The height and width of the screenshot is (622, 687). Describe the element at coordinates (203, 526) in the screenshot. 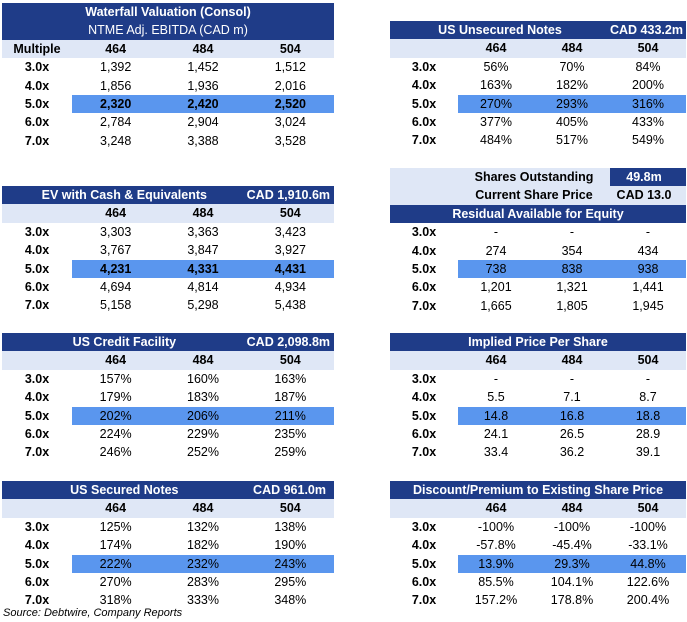

I see `table-cell: 132%` at that location.